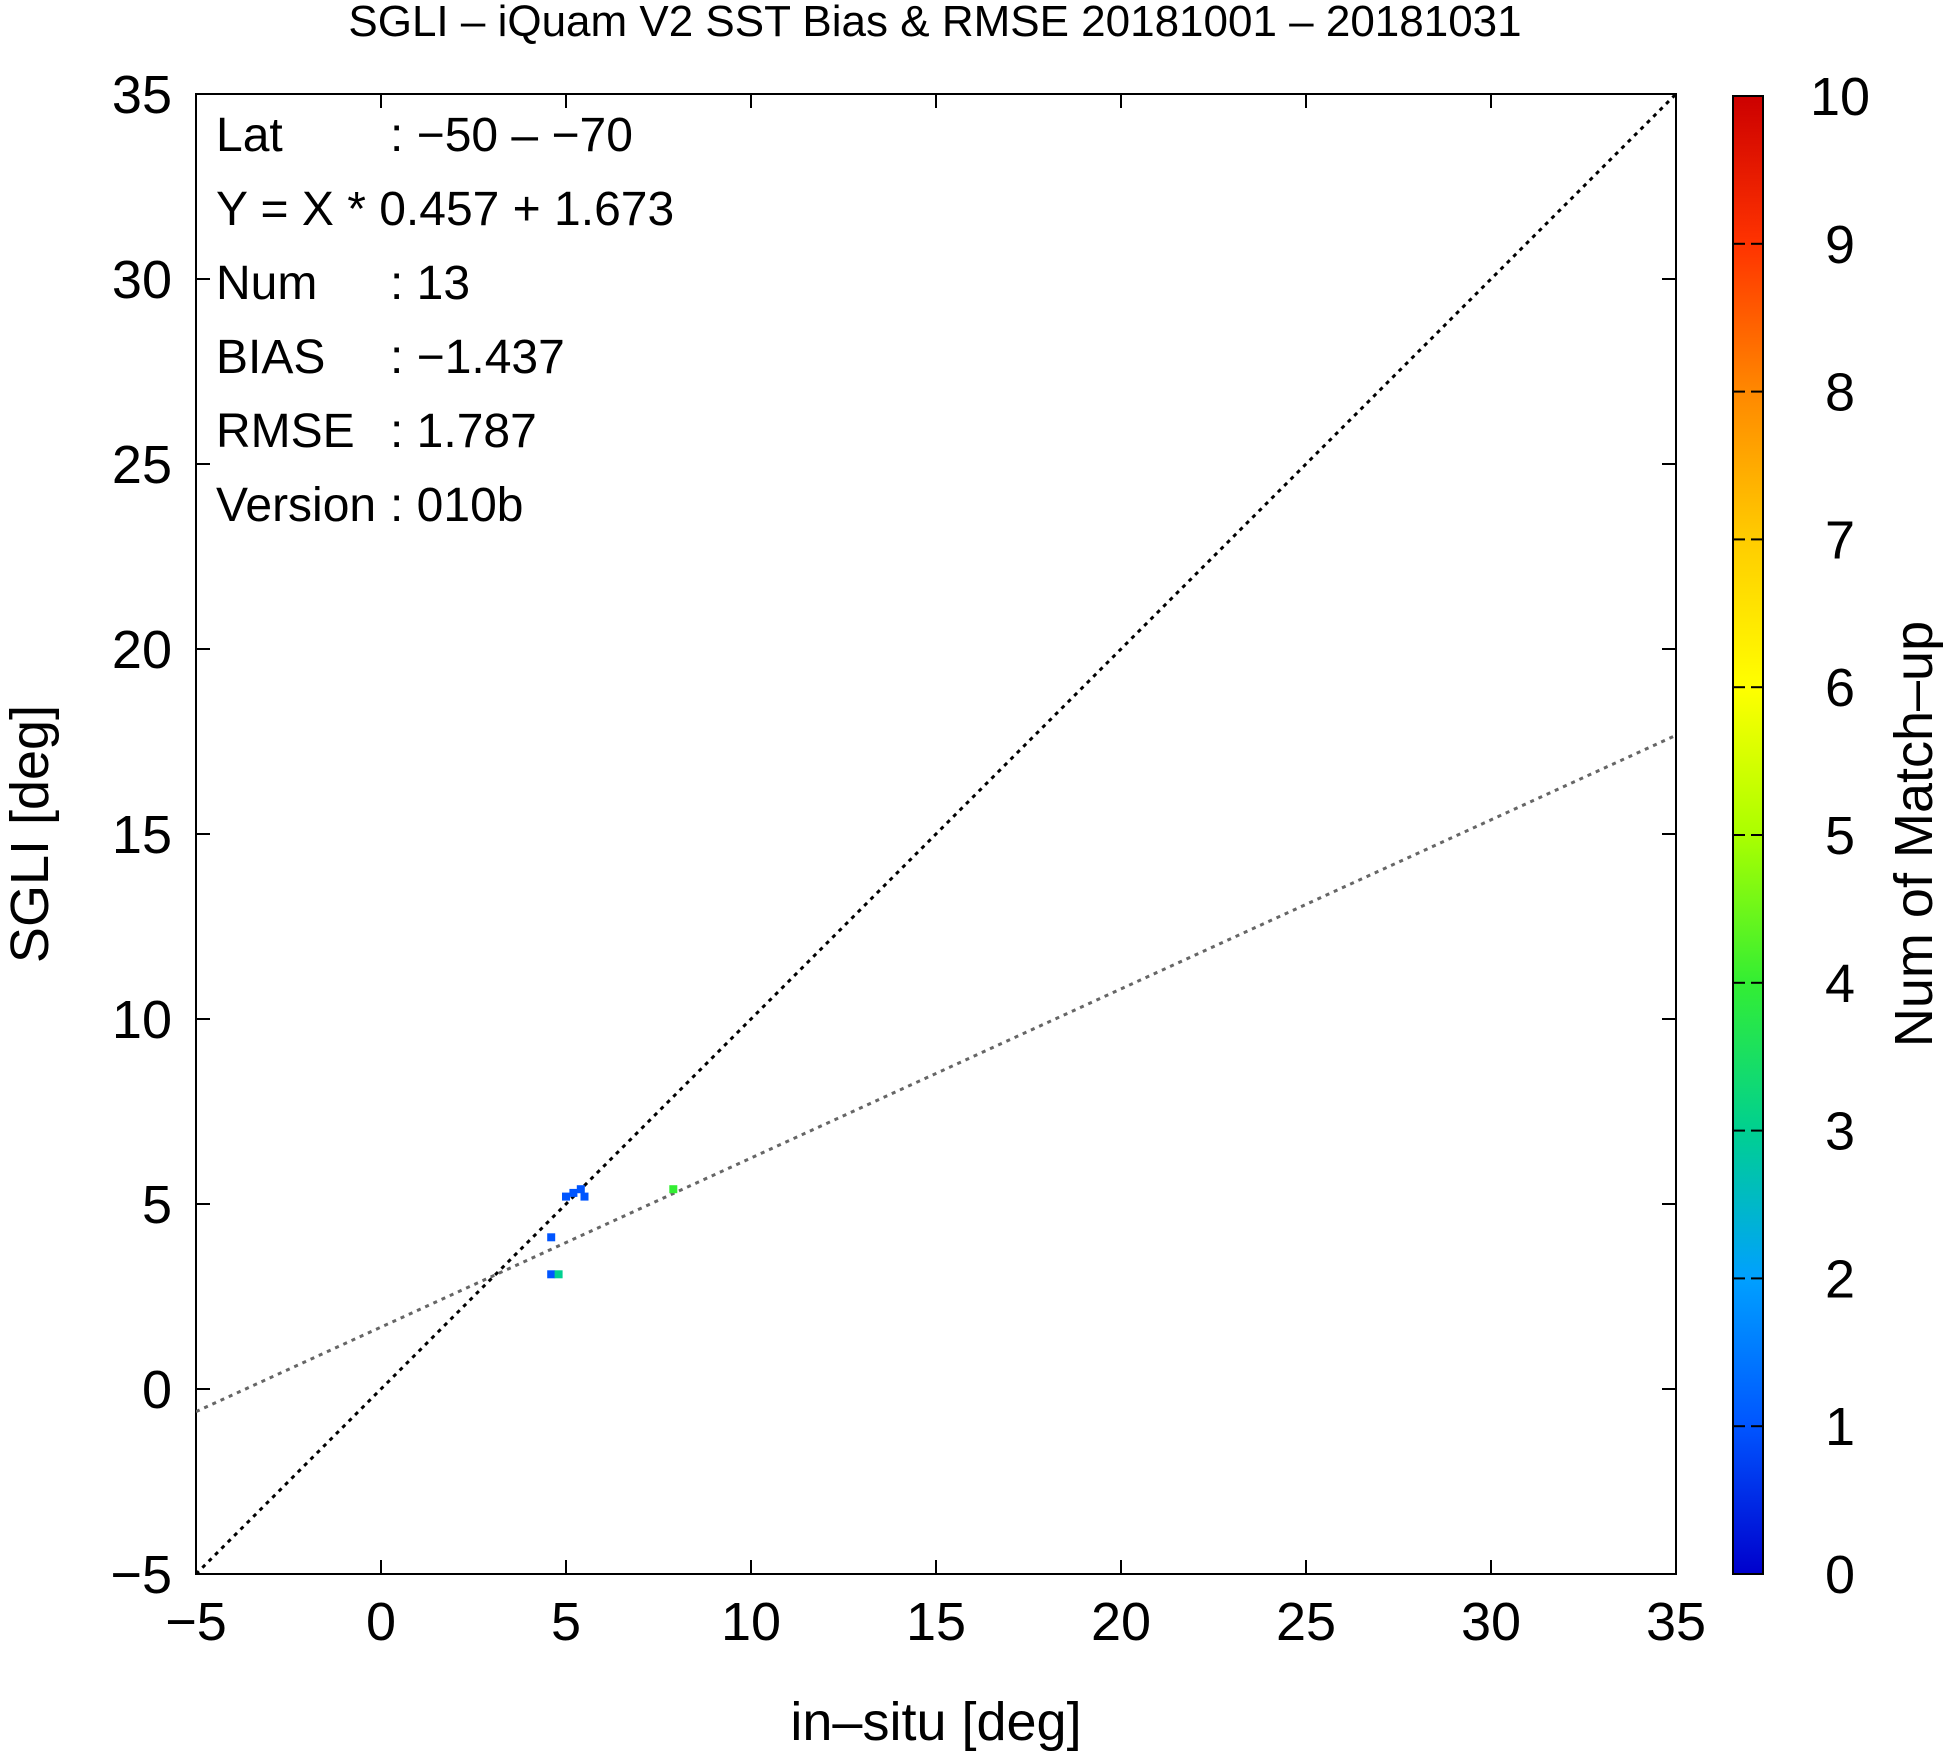 The width and height of the screenshot is (1945, 1755). Describe the element at coordinates (1840, 1279) in the screenshot. I see `colorbar-tick-label: 2` at that location.